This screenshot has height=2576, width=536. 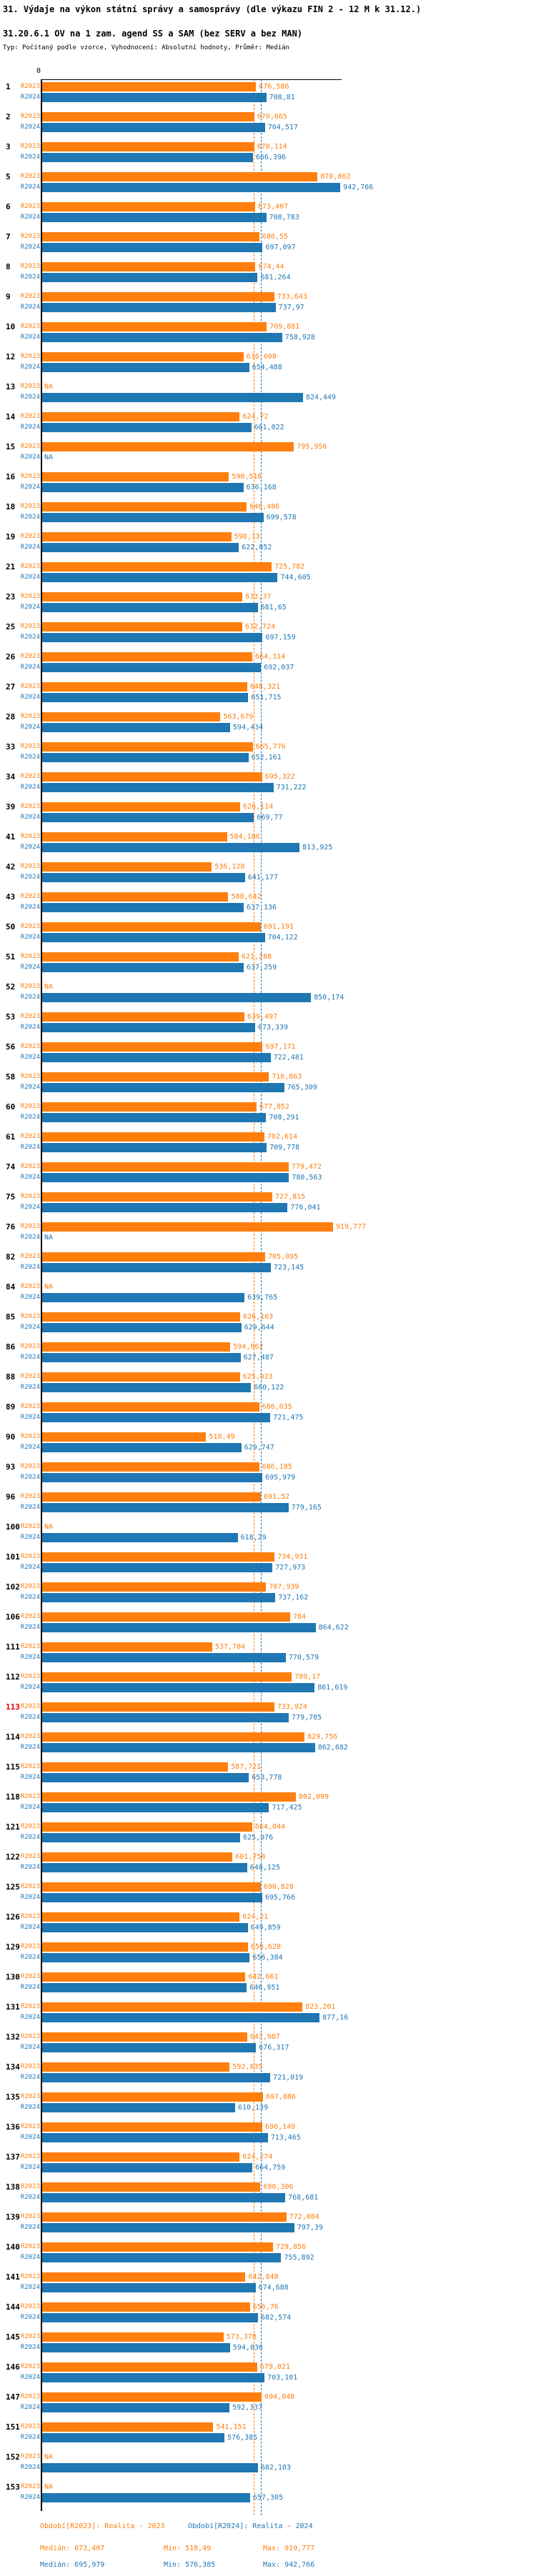 What do you see at coordinates (287, 1077) in the screenshot?
I see `bar-value-label: 716,863` at bounding box center [287, 1077].